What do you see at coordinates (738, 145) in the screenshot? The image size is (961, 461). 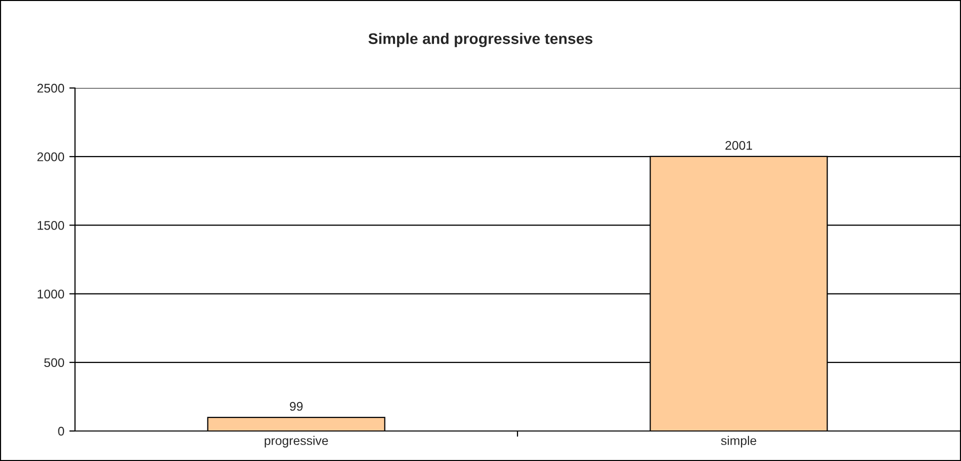 I see `data-label: 2001` at bounding box center [738, 145].